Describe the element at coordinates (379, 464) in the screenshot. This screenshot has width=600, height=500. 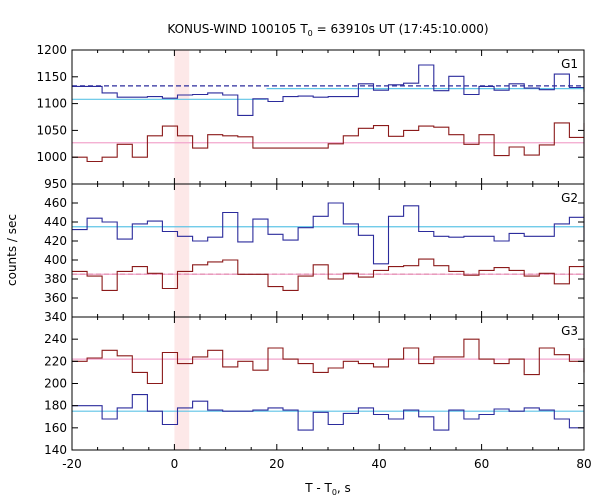
I see `x-tick-label-40: 40` at that location.